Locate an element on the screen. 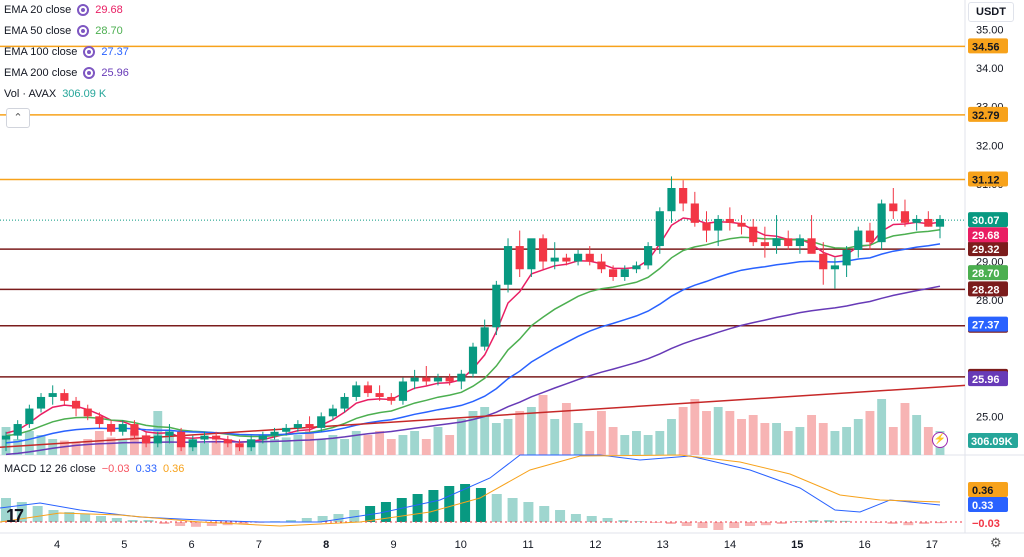  legend-ema200: EMA 200 close 25.96 is located at coordinates (66, 73).